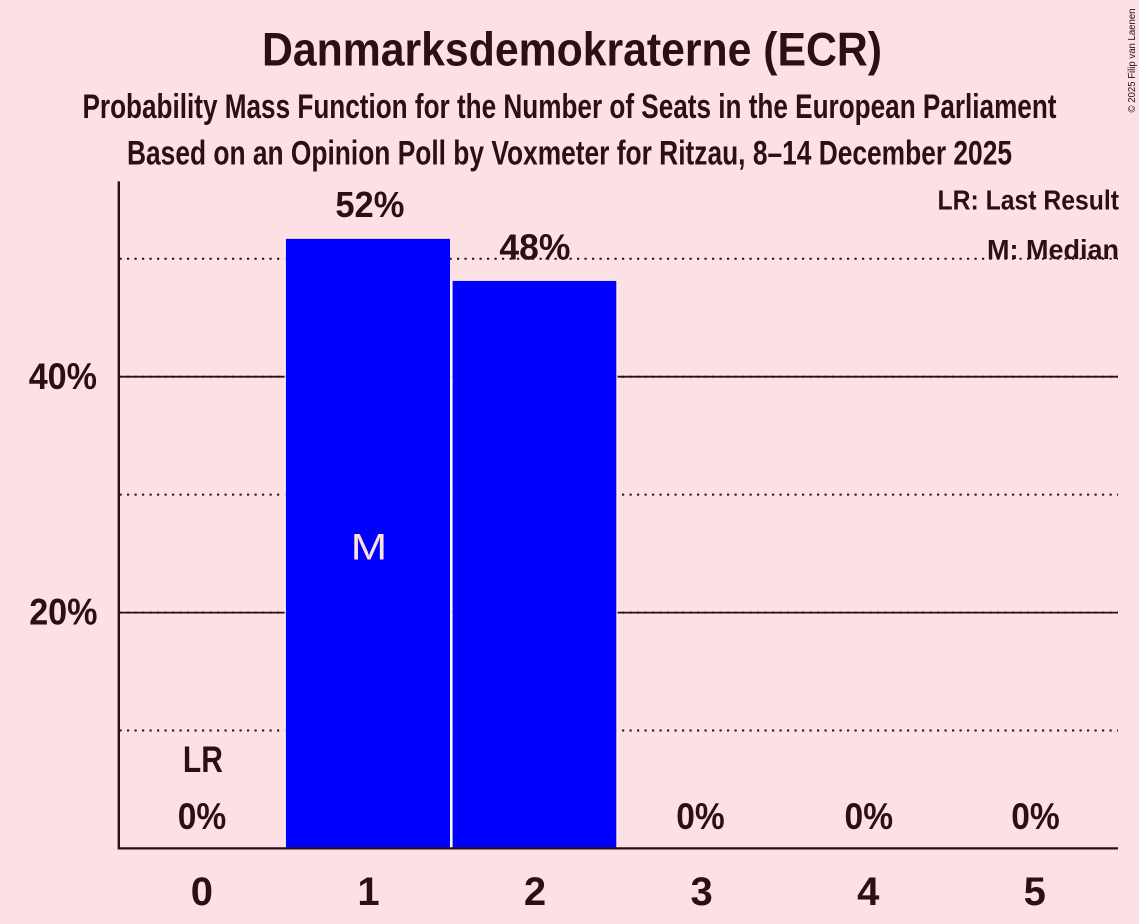  Describe the element at coordinates (63, 376) in the screenshot. I see `svg-text: 40%` at that location.